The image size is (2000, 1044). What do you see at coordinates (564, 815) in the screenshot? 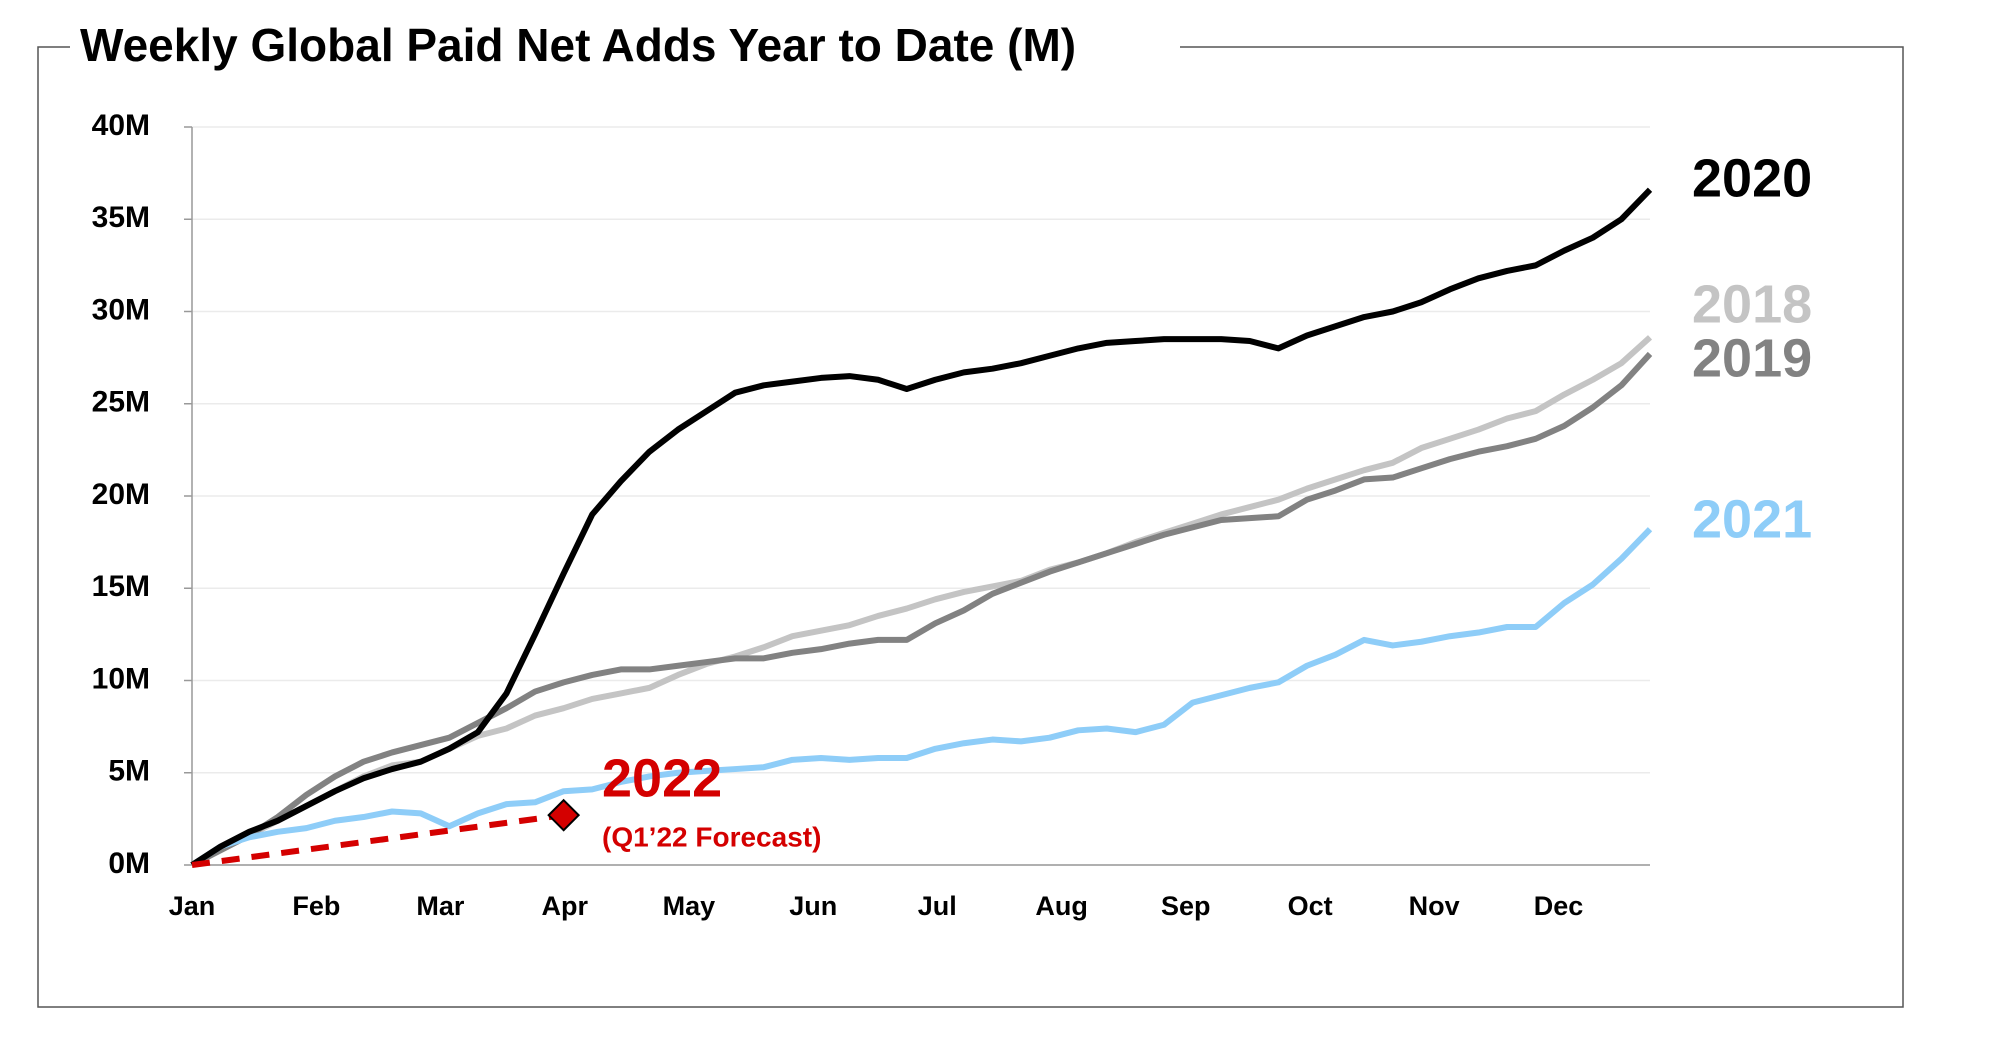
I see `forecast-marker` at bounding box center [564, 815].